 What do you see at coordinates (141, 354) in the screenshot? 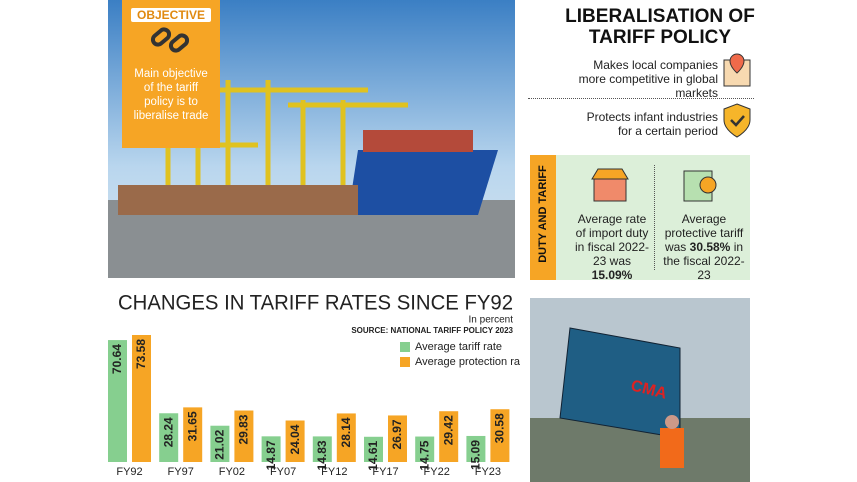
I see `value-label: 73.58` at bounding box center [141, 354].